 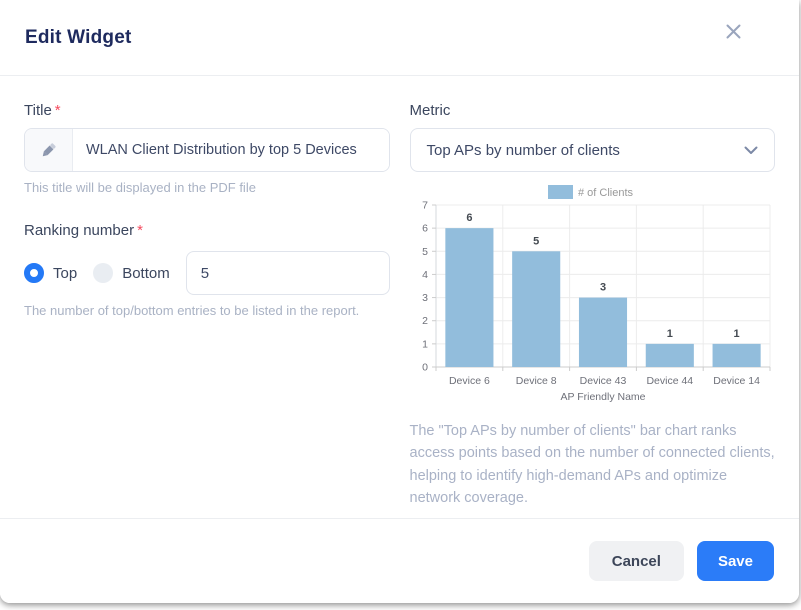 I want to click on radio-top-label: Top, so click(x=65, y=273).